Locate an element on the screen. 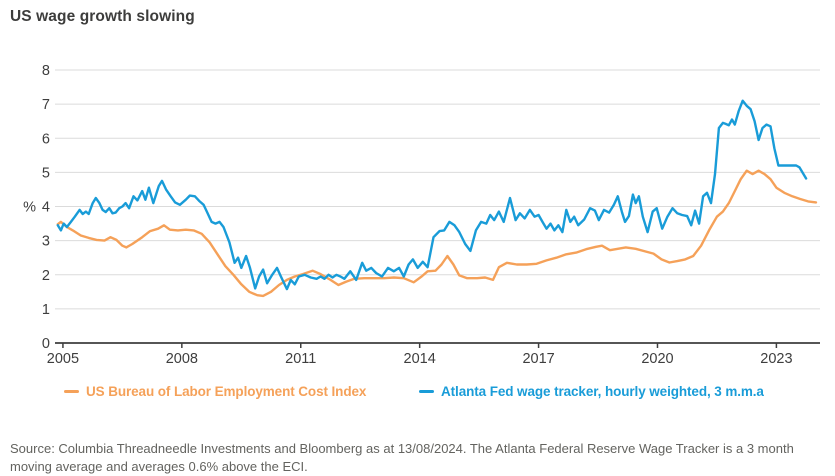 The image size is (835, 476). x-tick-label: 2008 is located at coordinates (182, 359).